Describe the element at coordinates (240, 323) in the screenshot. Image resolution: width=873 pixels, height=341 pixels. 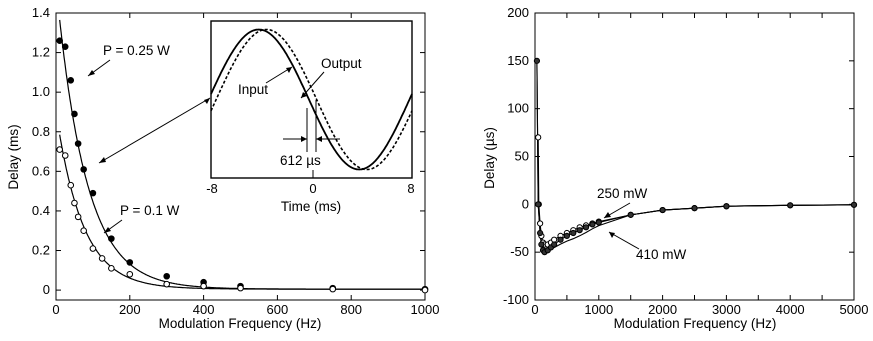
I see `left-xlabel: Modulation Frequency (Hz)` at that location.